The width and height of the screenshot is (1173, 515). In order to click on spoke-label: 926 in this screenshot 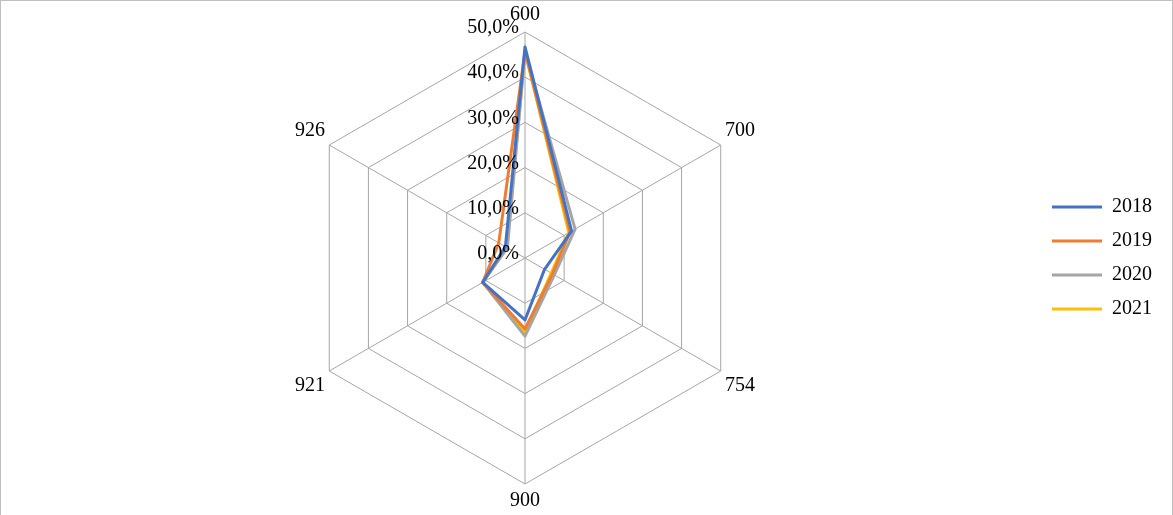, I will do `click(309, 128)`.